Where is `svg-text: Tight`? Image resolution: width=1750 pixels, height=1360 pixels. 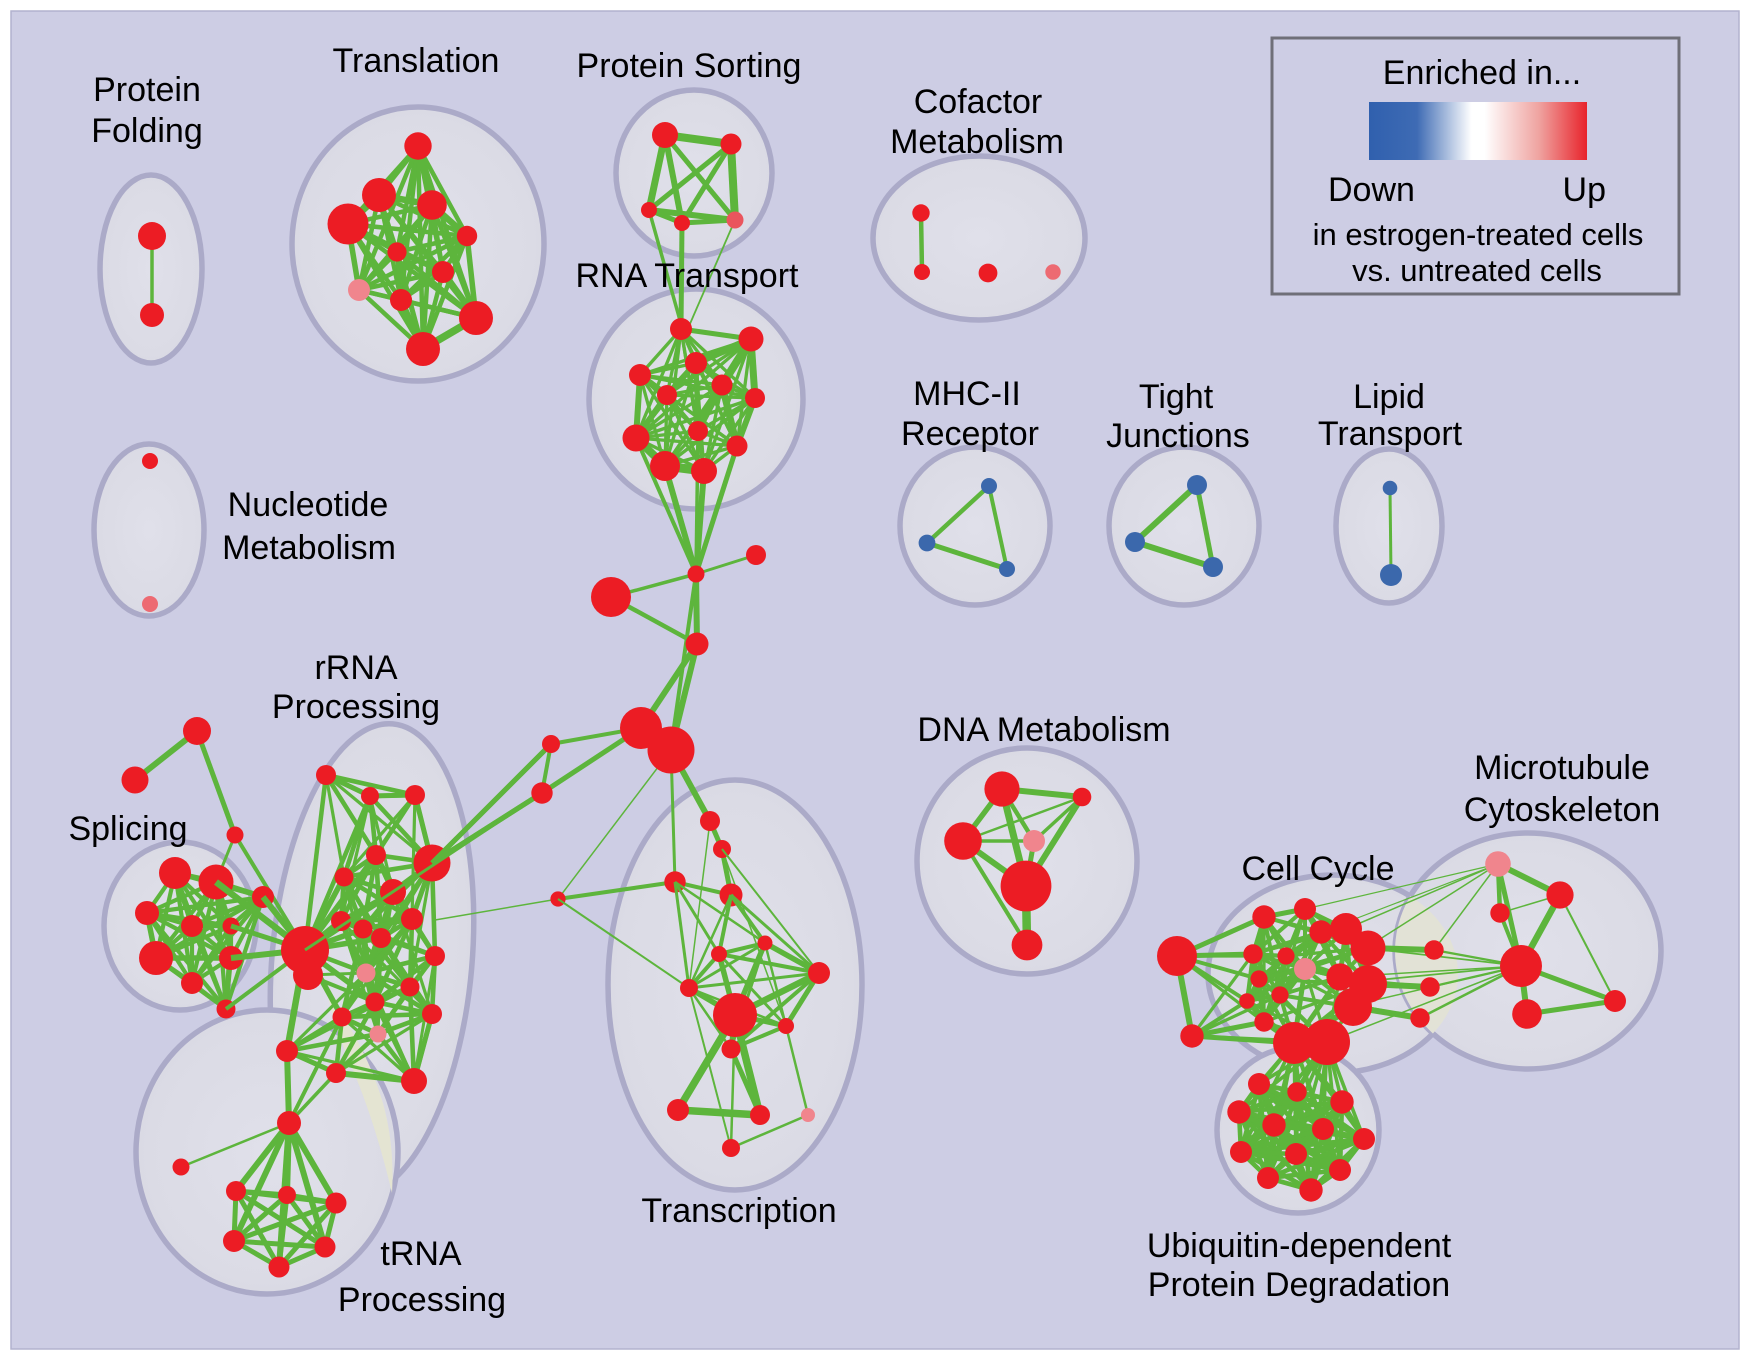
svg-text: Tight is located at coordinates (1176, 397).